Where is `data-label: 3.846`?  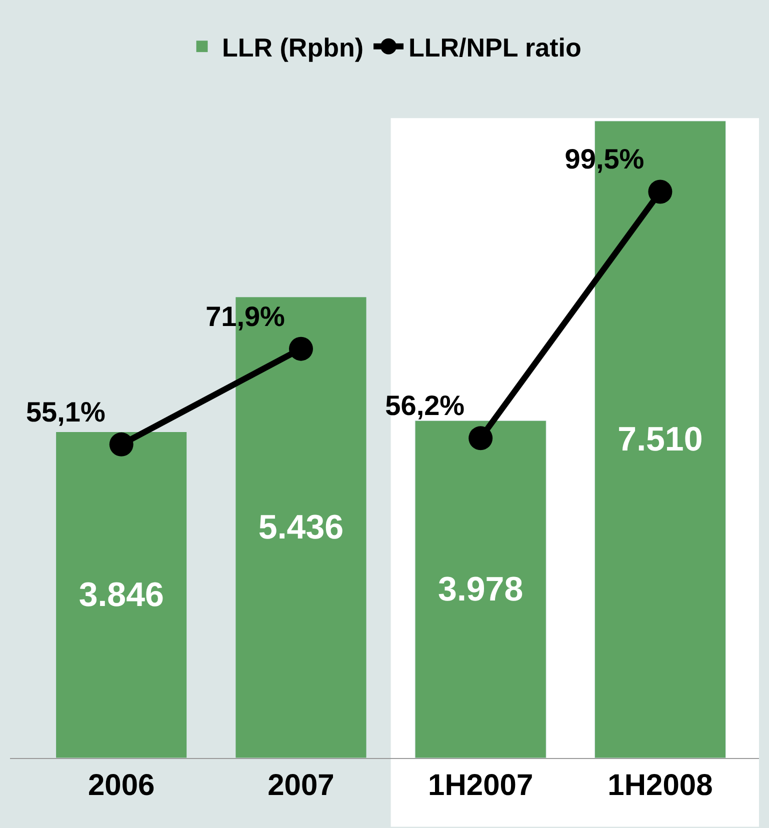
data-label: 3.846 is located at coordinates (121, 595).